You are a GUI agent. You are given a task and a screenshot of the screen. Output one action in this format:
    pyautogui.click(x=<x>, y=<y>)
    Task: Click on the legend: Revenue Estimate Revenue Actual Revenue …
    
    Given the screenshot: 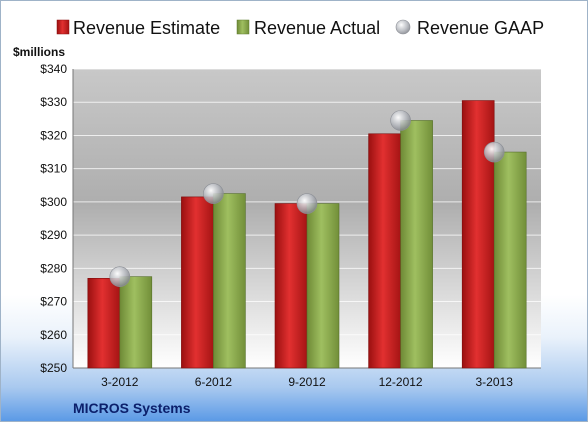 What is the action you would take?
    pyautogui.click(x=300, y=28)
    